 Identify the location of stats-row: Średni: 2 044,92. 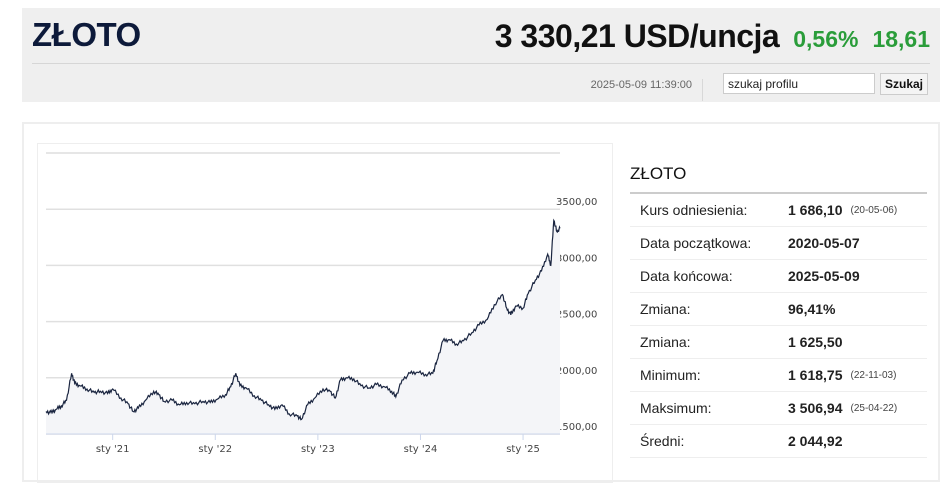
(778, 441).